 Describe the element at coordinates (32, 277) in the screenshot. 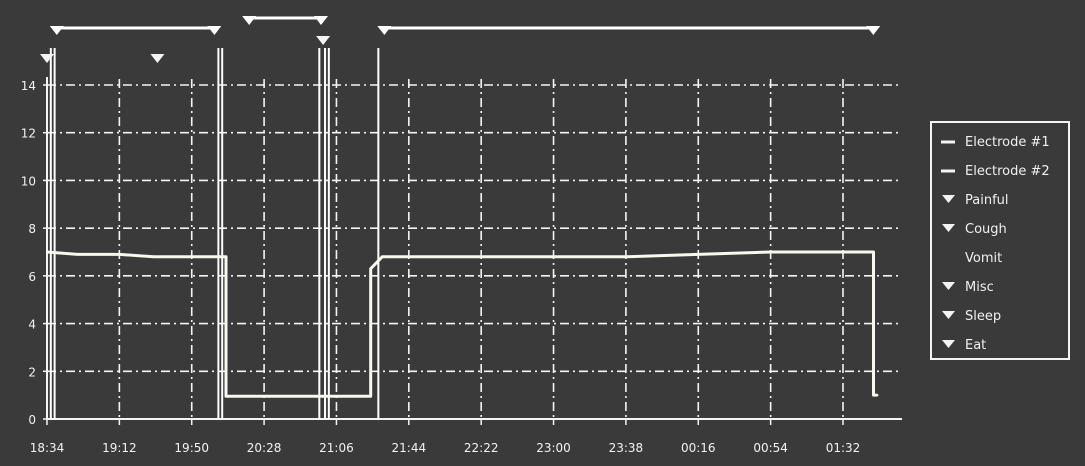

I see `y-tick-label: 6` at that location.